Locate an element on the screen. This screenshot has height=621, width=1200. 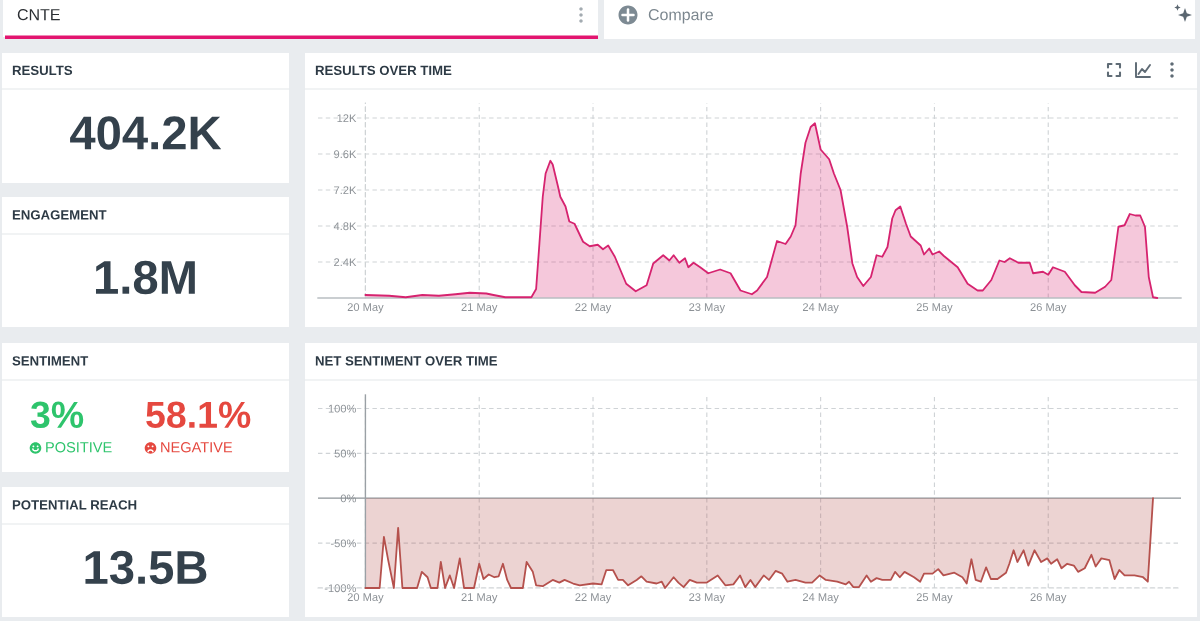
text: 13.5B is located at coordinates (146, 567).